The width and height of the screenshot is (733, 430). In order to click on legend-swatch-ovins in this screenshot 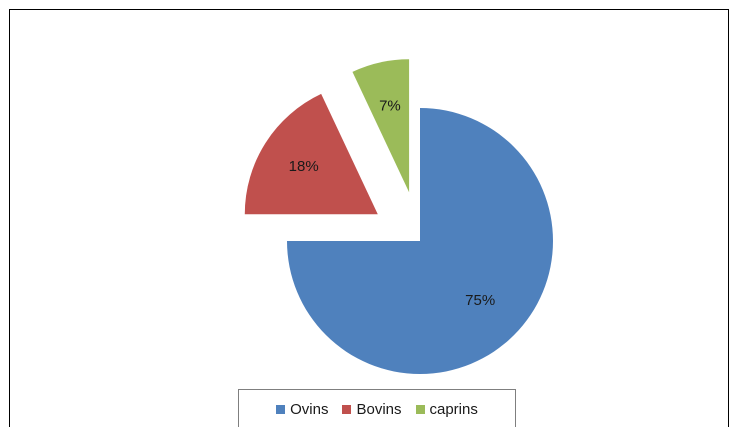, I will do `click(281, 409)`.